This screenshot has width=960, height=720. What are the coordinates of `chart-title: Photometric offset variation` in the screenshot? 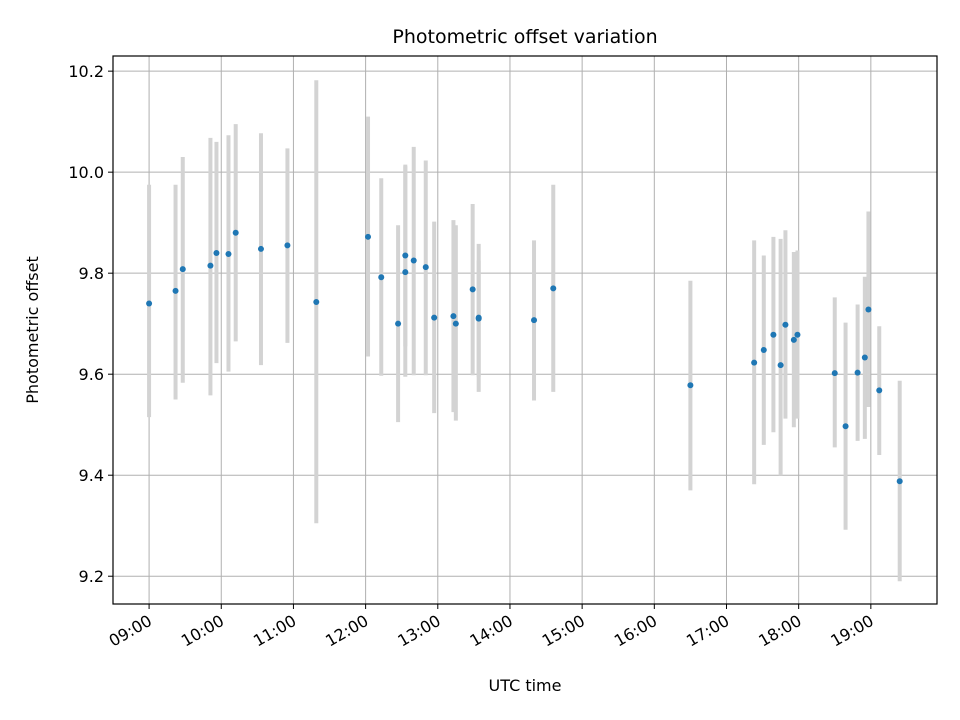 It's located at (524, 37).